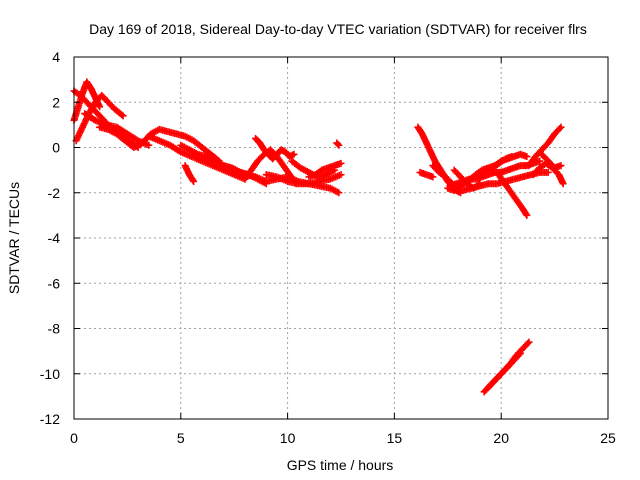 The image size is (640, 480). Describe the element at coordinates (56, 148) in the screenshot. I see `y-tick-label: 0` at that location.